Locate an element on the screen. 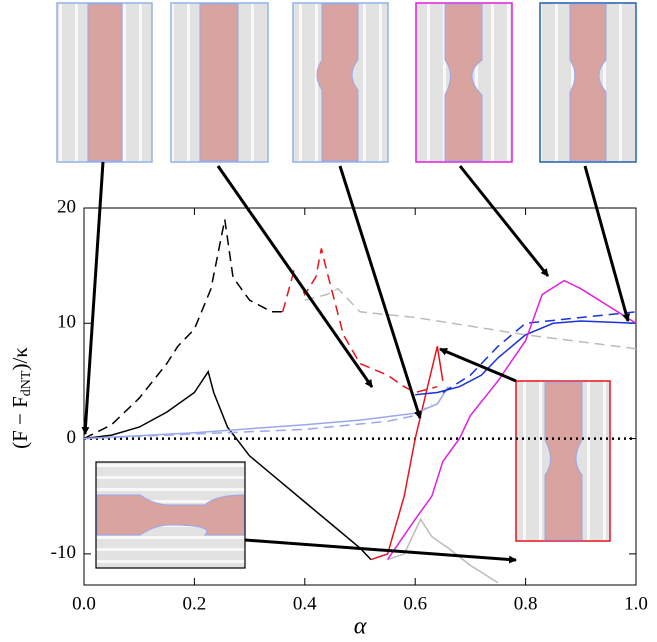  x-tick-label: 0.2 is located at coordinates (195, 603).